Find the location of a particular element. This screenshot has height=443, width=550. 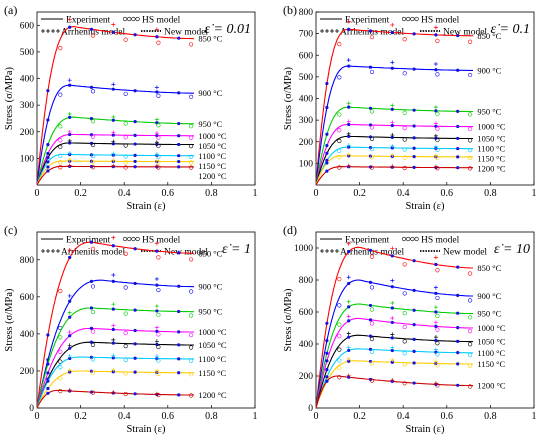

legend-experiment-label: Experiment is located at coordinates (367, 21).